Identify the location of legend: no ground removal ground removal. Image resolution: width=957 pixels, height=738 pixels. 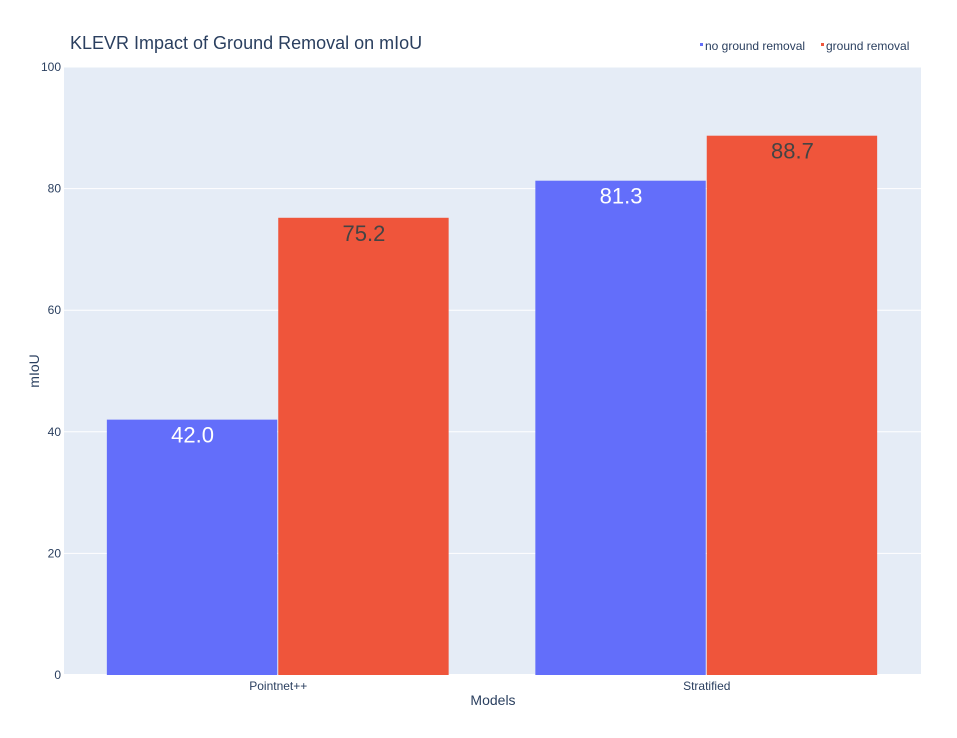
(804, 46).